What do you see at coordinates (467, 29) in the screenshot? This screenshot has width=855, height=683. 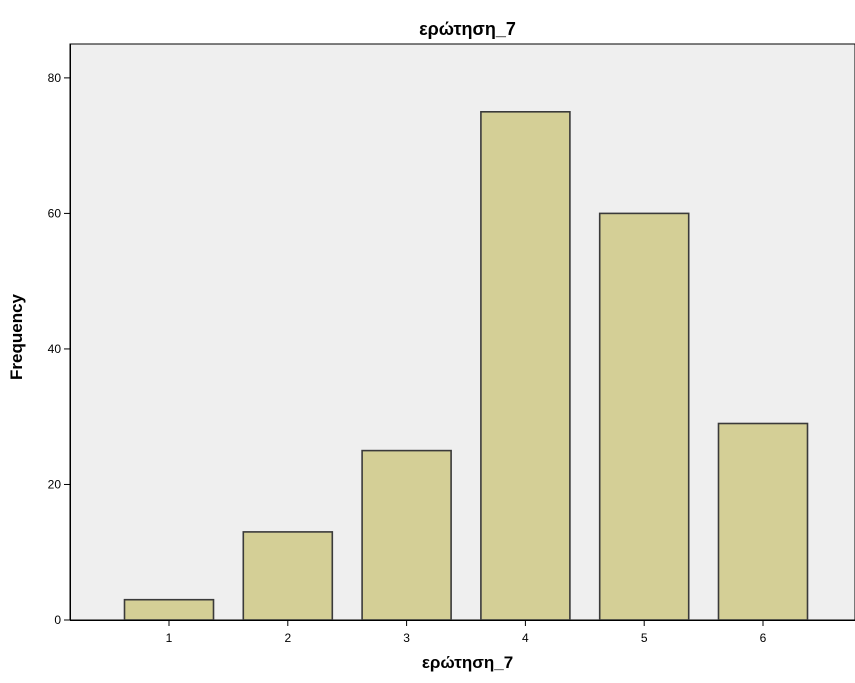 I see `chart-title: ερώτηση_7` at bounding box center [467, 29].